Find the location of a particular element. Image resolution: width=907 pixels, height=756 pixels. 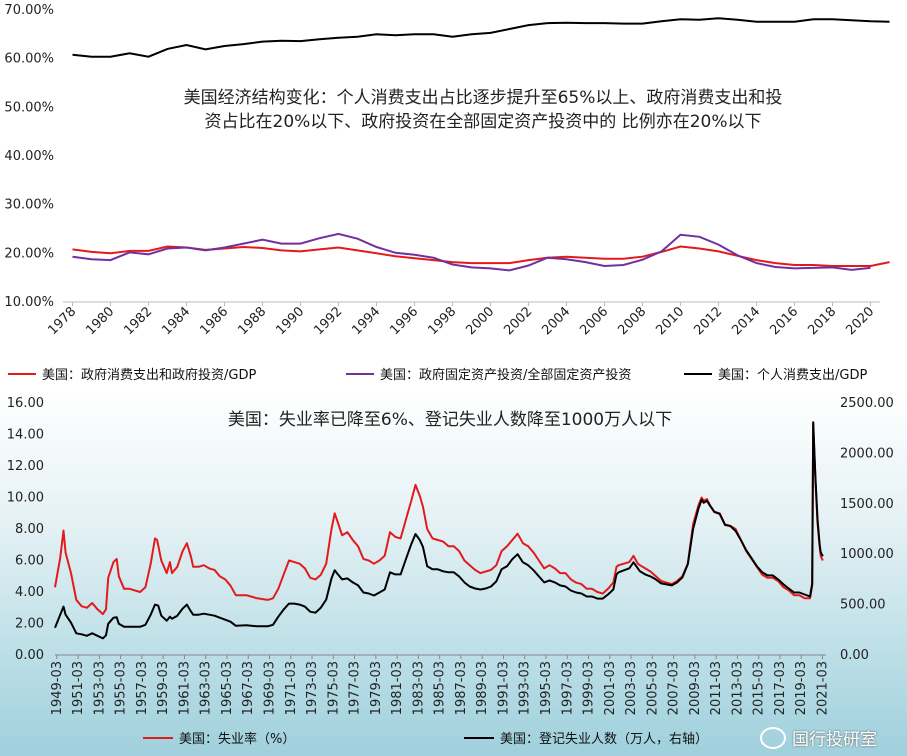

x-tick-label: 1971-03 is located at coordinates (291, 688).